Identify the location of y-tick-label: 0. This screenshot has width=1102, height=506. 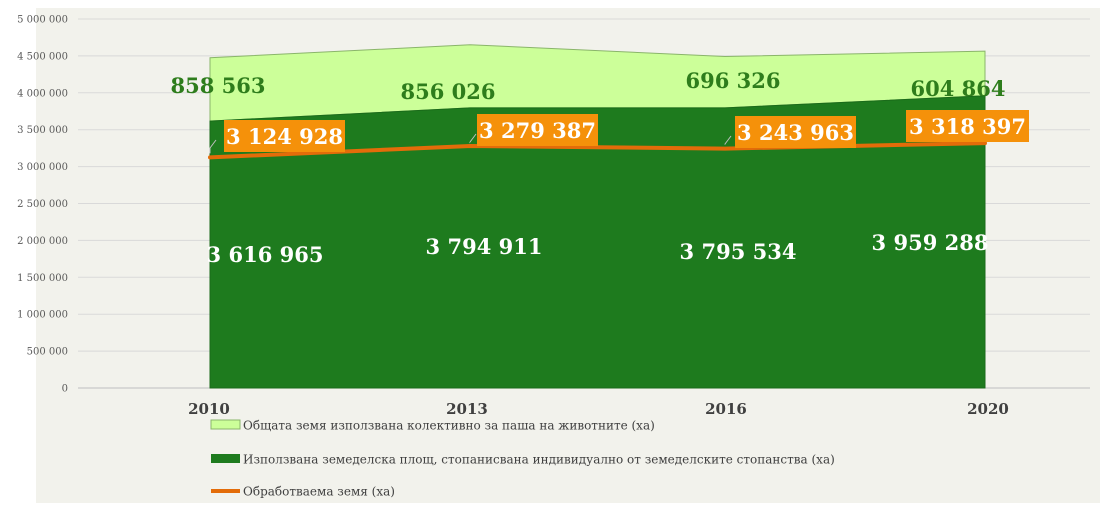
(65, 389).